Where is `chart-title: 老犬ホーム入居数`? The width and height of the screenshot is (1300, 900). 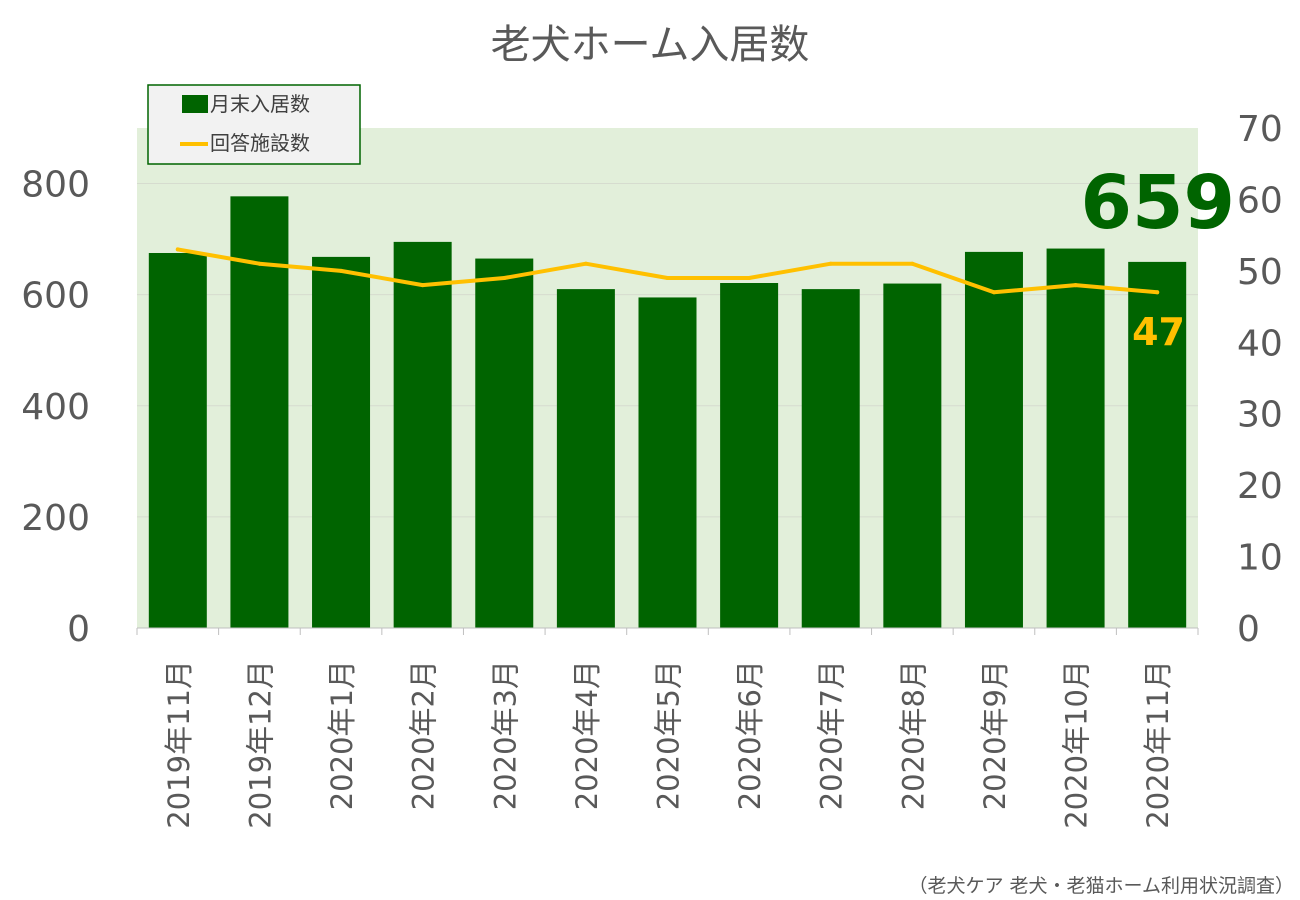
chart-title: 老犬ホーム入居数 is located at coordinates (650, 45).